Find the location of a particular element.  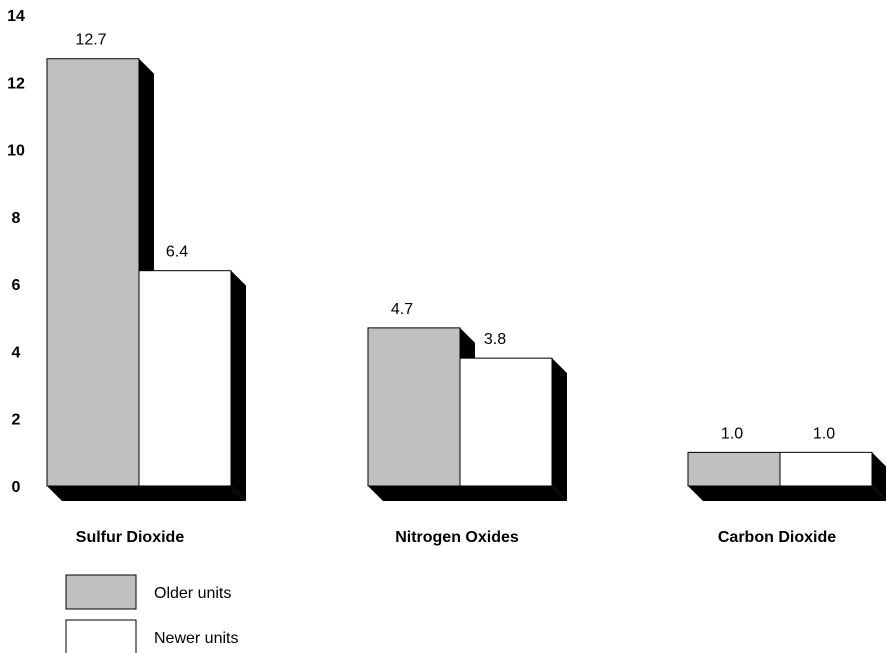

y-tick-label: 2 is located at coordinates (16, 420).